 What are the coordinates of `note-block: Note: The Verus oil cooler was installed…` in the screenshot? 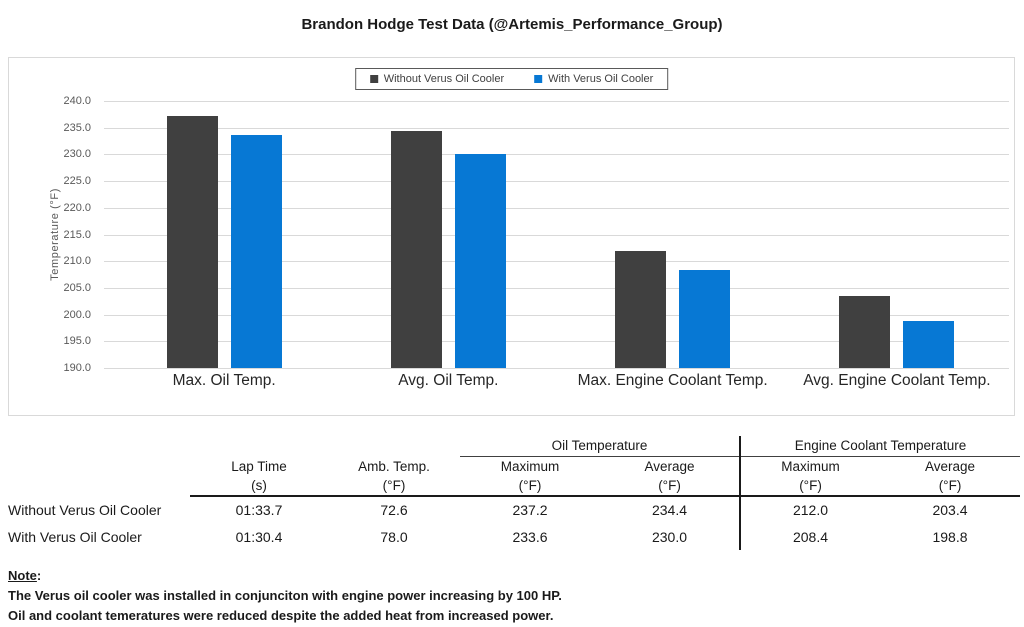 It's located at (285, 596).